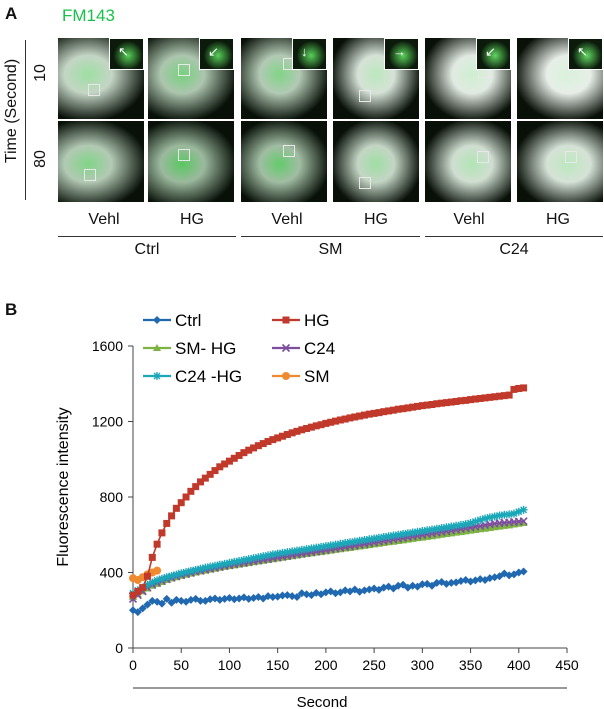  Describe the element at coordinates (147, 236) in the screenshot. I see `group-rule-ctrl` at that location.